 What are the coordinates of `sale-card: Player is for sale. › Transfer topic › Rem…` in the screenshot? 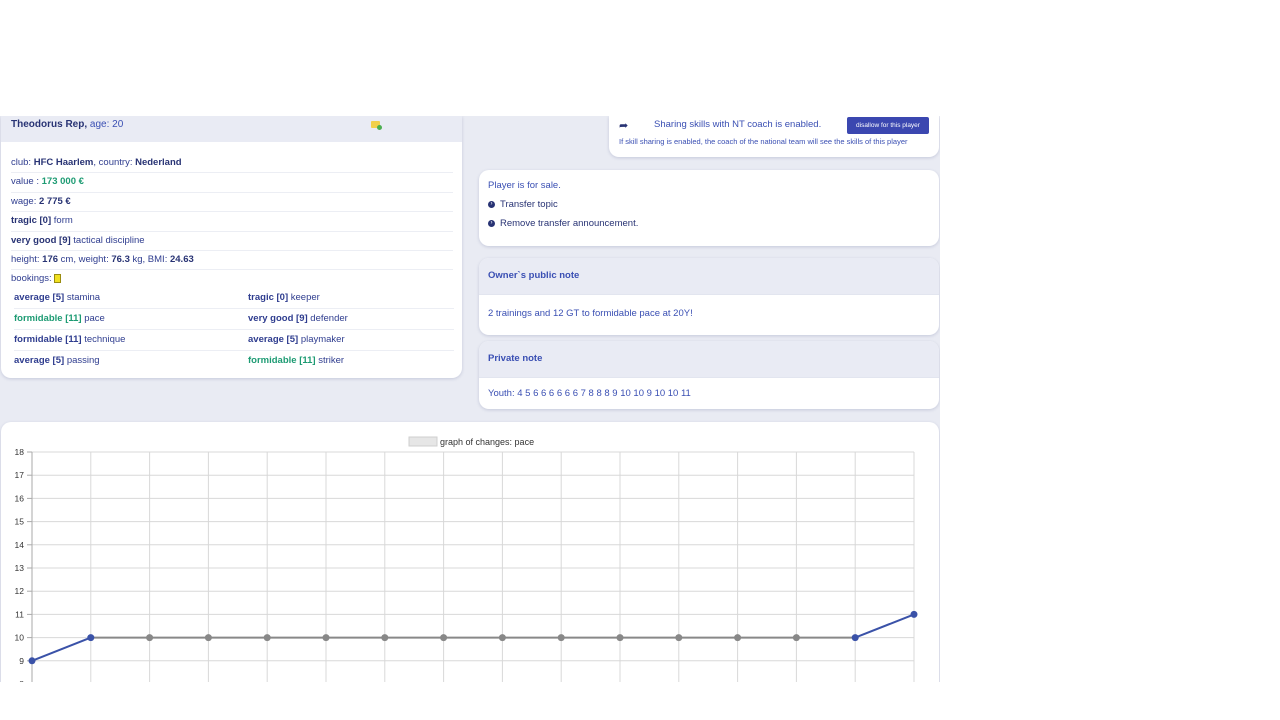 It's located at (709, 208).